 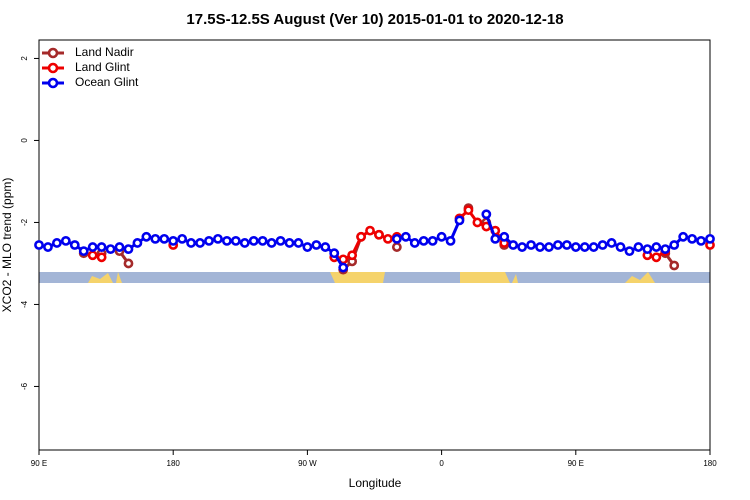 What do you see at coordinates (24, 58) in the screenshot?
I see `y-tick-label: 2` at bounding box center [24, 58].